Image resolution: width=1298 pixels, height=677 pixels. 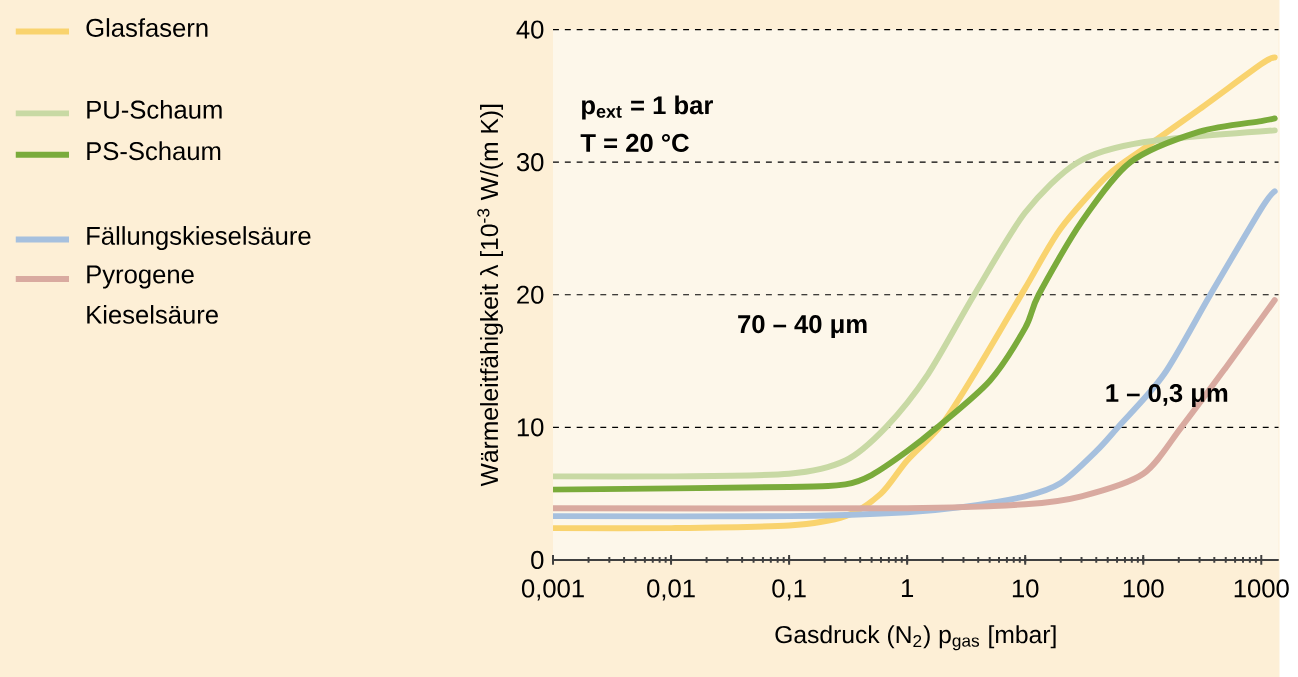 What do you see at coordinates (1261, 588) in the screenshot?
I see `x-tick-label: 1000` at bounding box center [1261, 588].